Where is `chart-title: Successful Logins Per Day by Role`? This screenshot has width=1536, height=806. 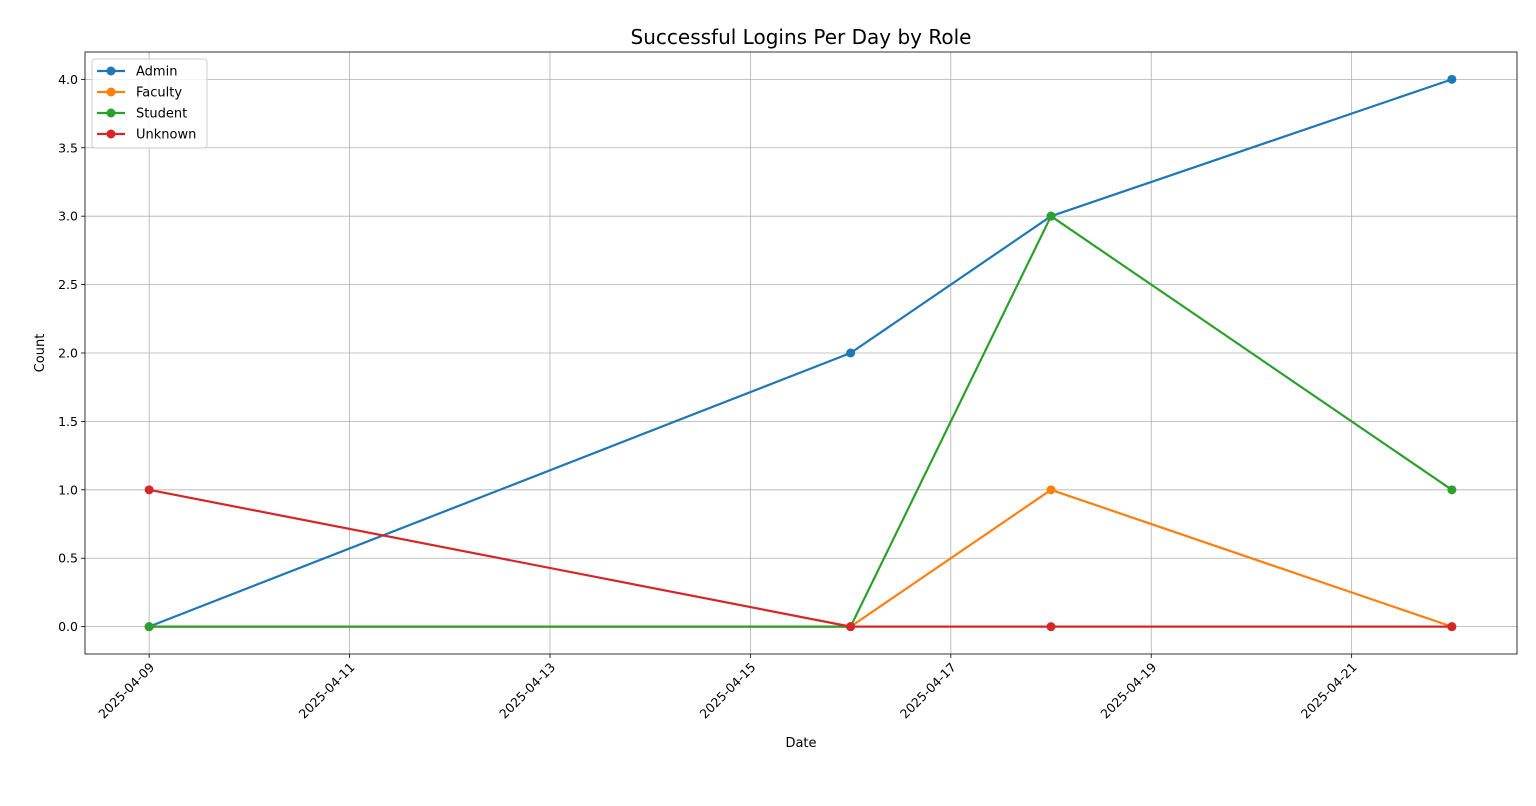
chart-title: Successful Logins Per Day by Role is located at coordinates (801, 37).